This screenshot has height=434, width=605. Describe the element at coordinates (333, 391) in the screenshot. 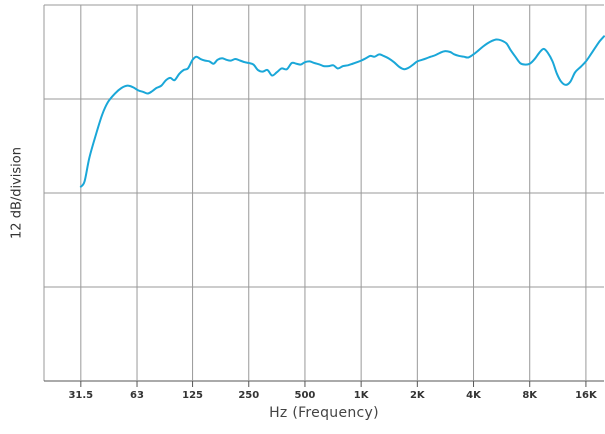

I see `x-axis-ticks: 31.5 63 125 250 500 1K 2K 4K 8K 16K` at that location.